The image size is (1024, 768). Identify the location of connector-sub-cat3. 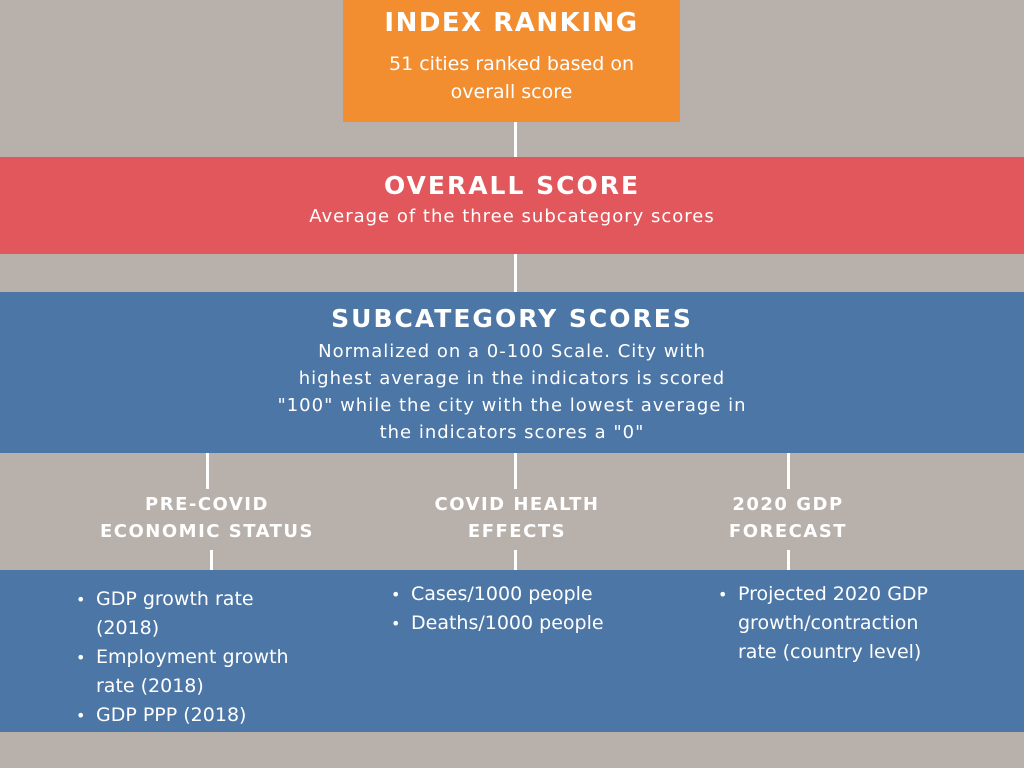
(788, 471).